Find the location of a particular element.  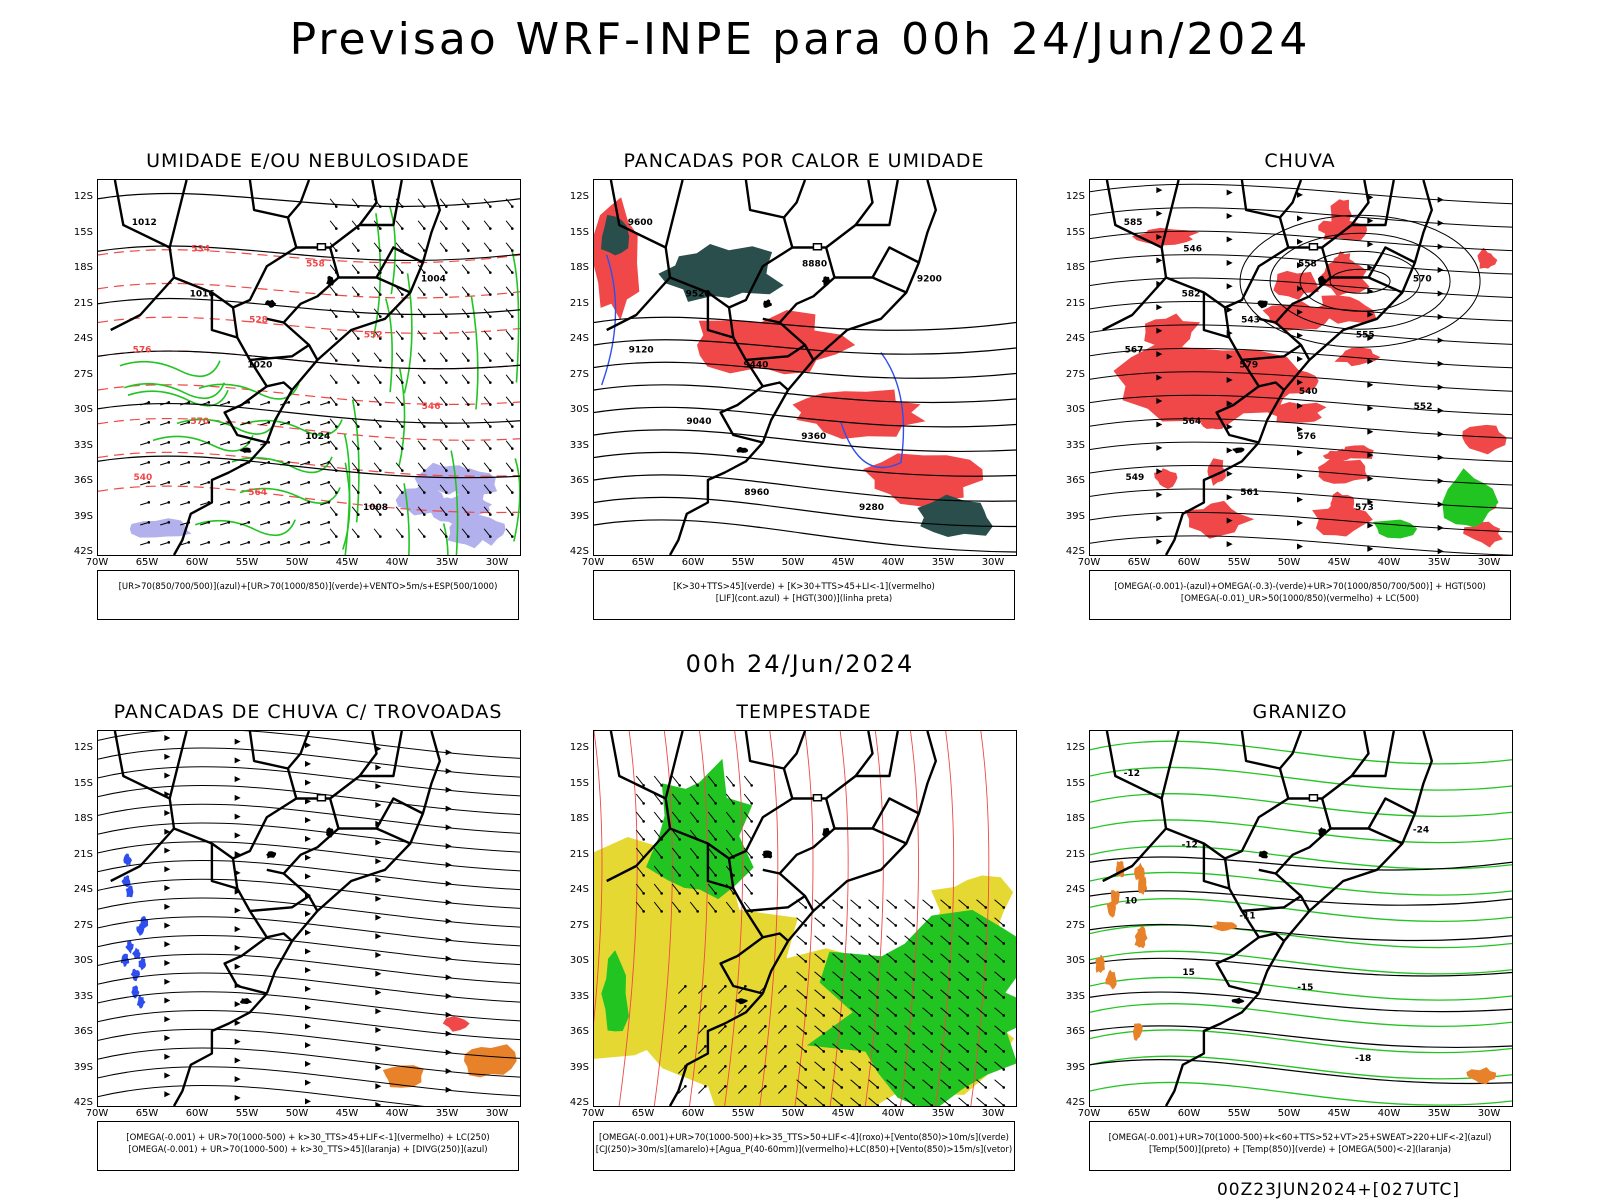

lat-tick-label: 24S is located at coordinates (579, 889).